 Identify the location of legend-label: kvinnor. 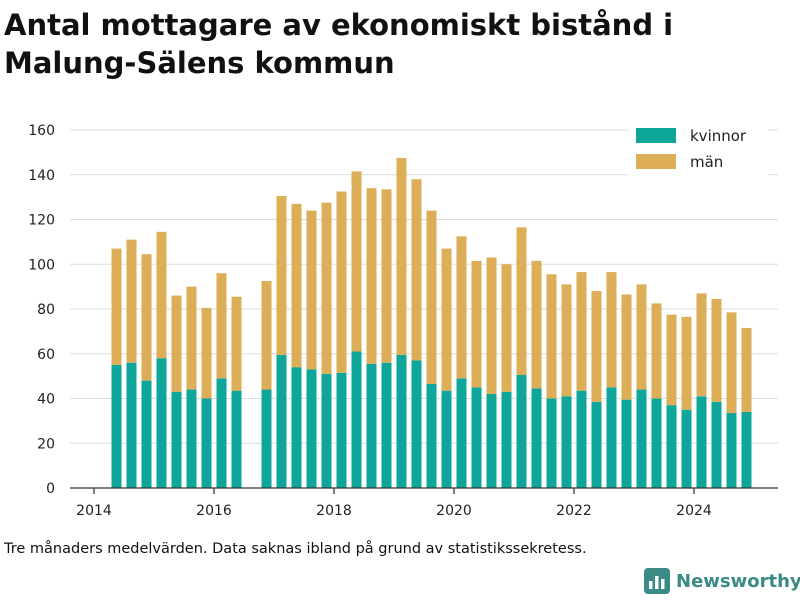
(718, 136).